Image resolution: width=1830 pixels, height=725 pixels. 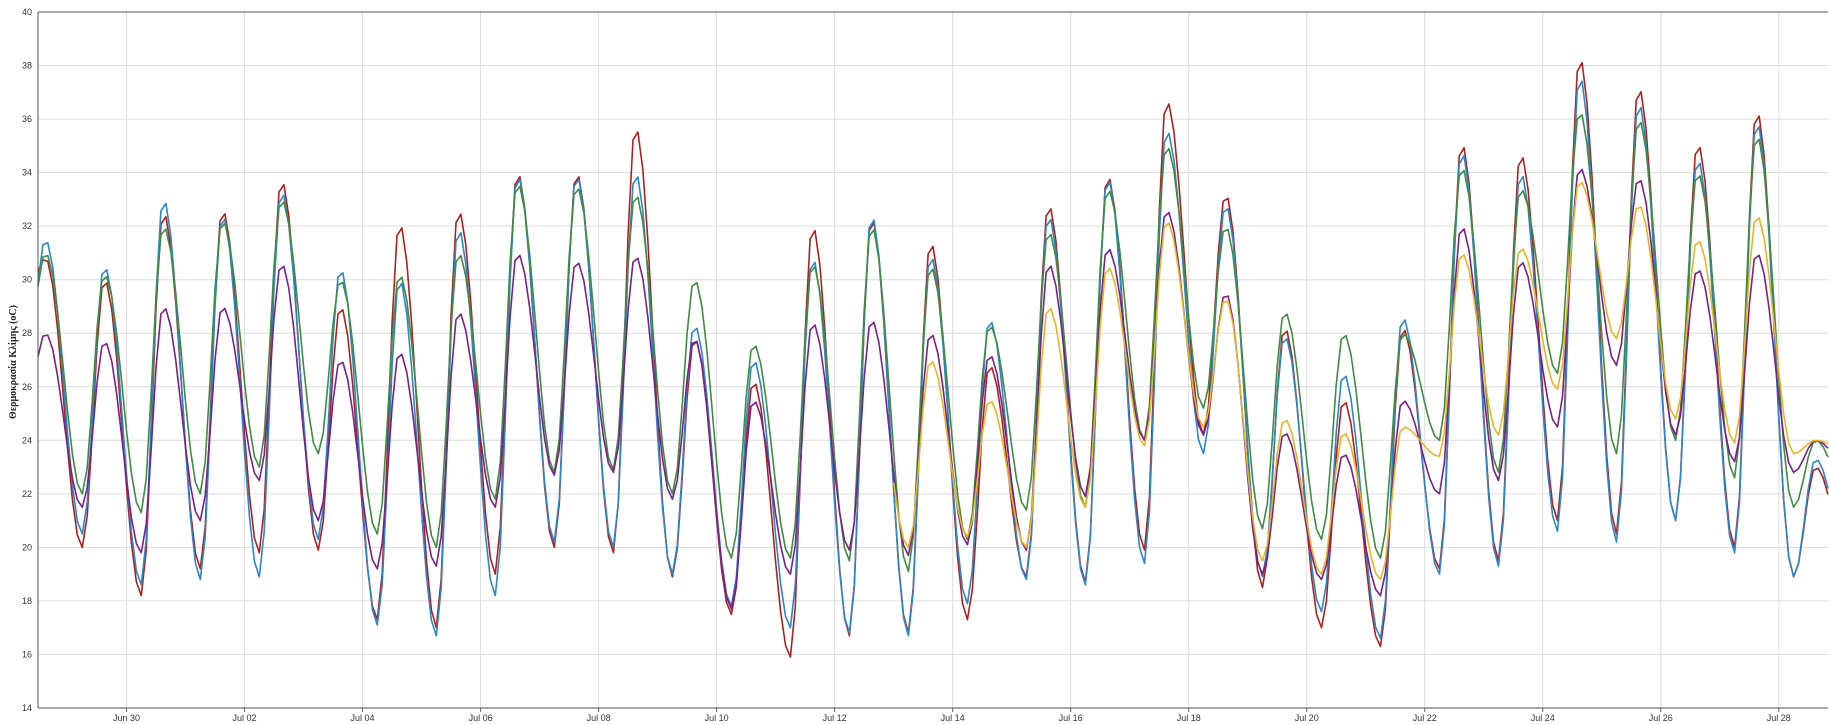 I want to click on y-tick-label: 32, so click(x=27, y=226).